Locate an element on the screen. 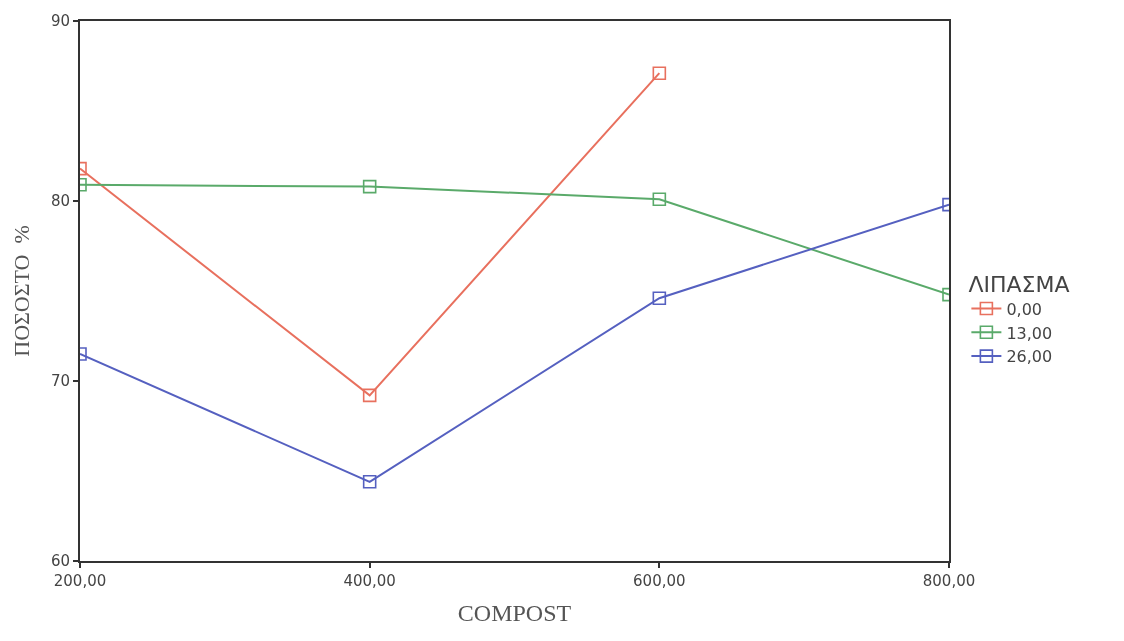 The width and height of the screenshot is (1124, 641). y-axis-title: ΠΟΣΟΣΤΟ % is located at coordinates (22, 291).